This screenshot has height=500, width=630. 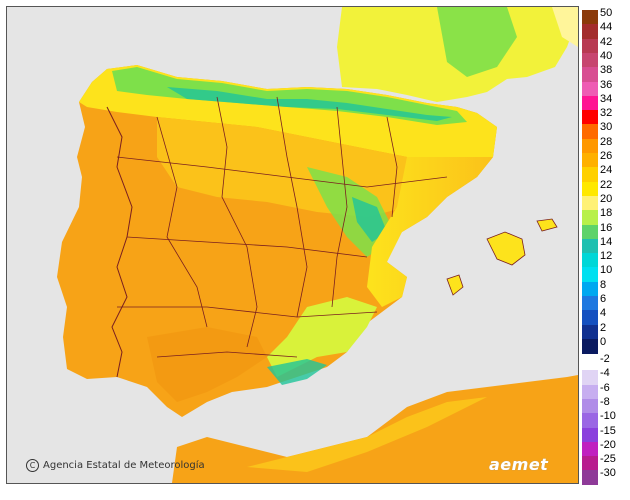 I want to click on legend-label: -30, so click(x=608, y=473).